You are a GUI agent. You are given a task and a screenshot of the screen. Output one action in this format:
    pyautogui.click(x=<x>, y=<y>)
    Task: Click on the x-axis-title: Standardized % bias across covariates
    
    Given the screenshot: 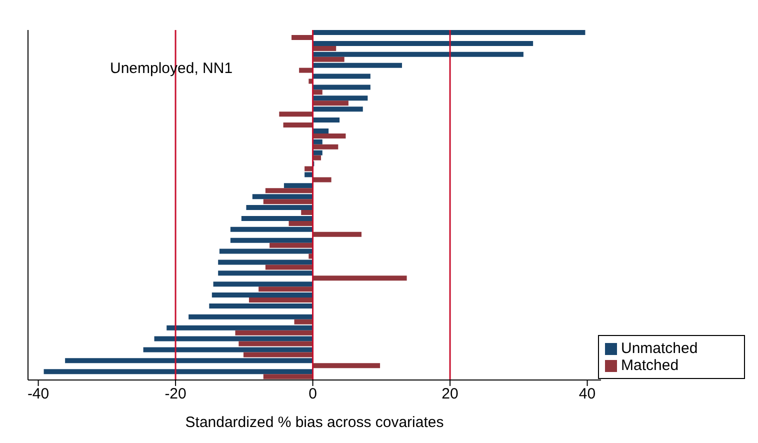 What is the action you would take?
    pyautogui.click(x=314, y=422)
    